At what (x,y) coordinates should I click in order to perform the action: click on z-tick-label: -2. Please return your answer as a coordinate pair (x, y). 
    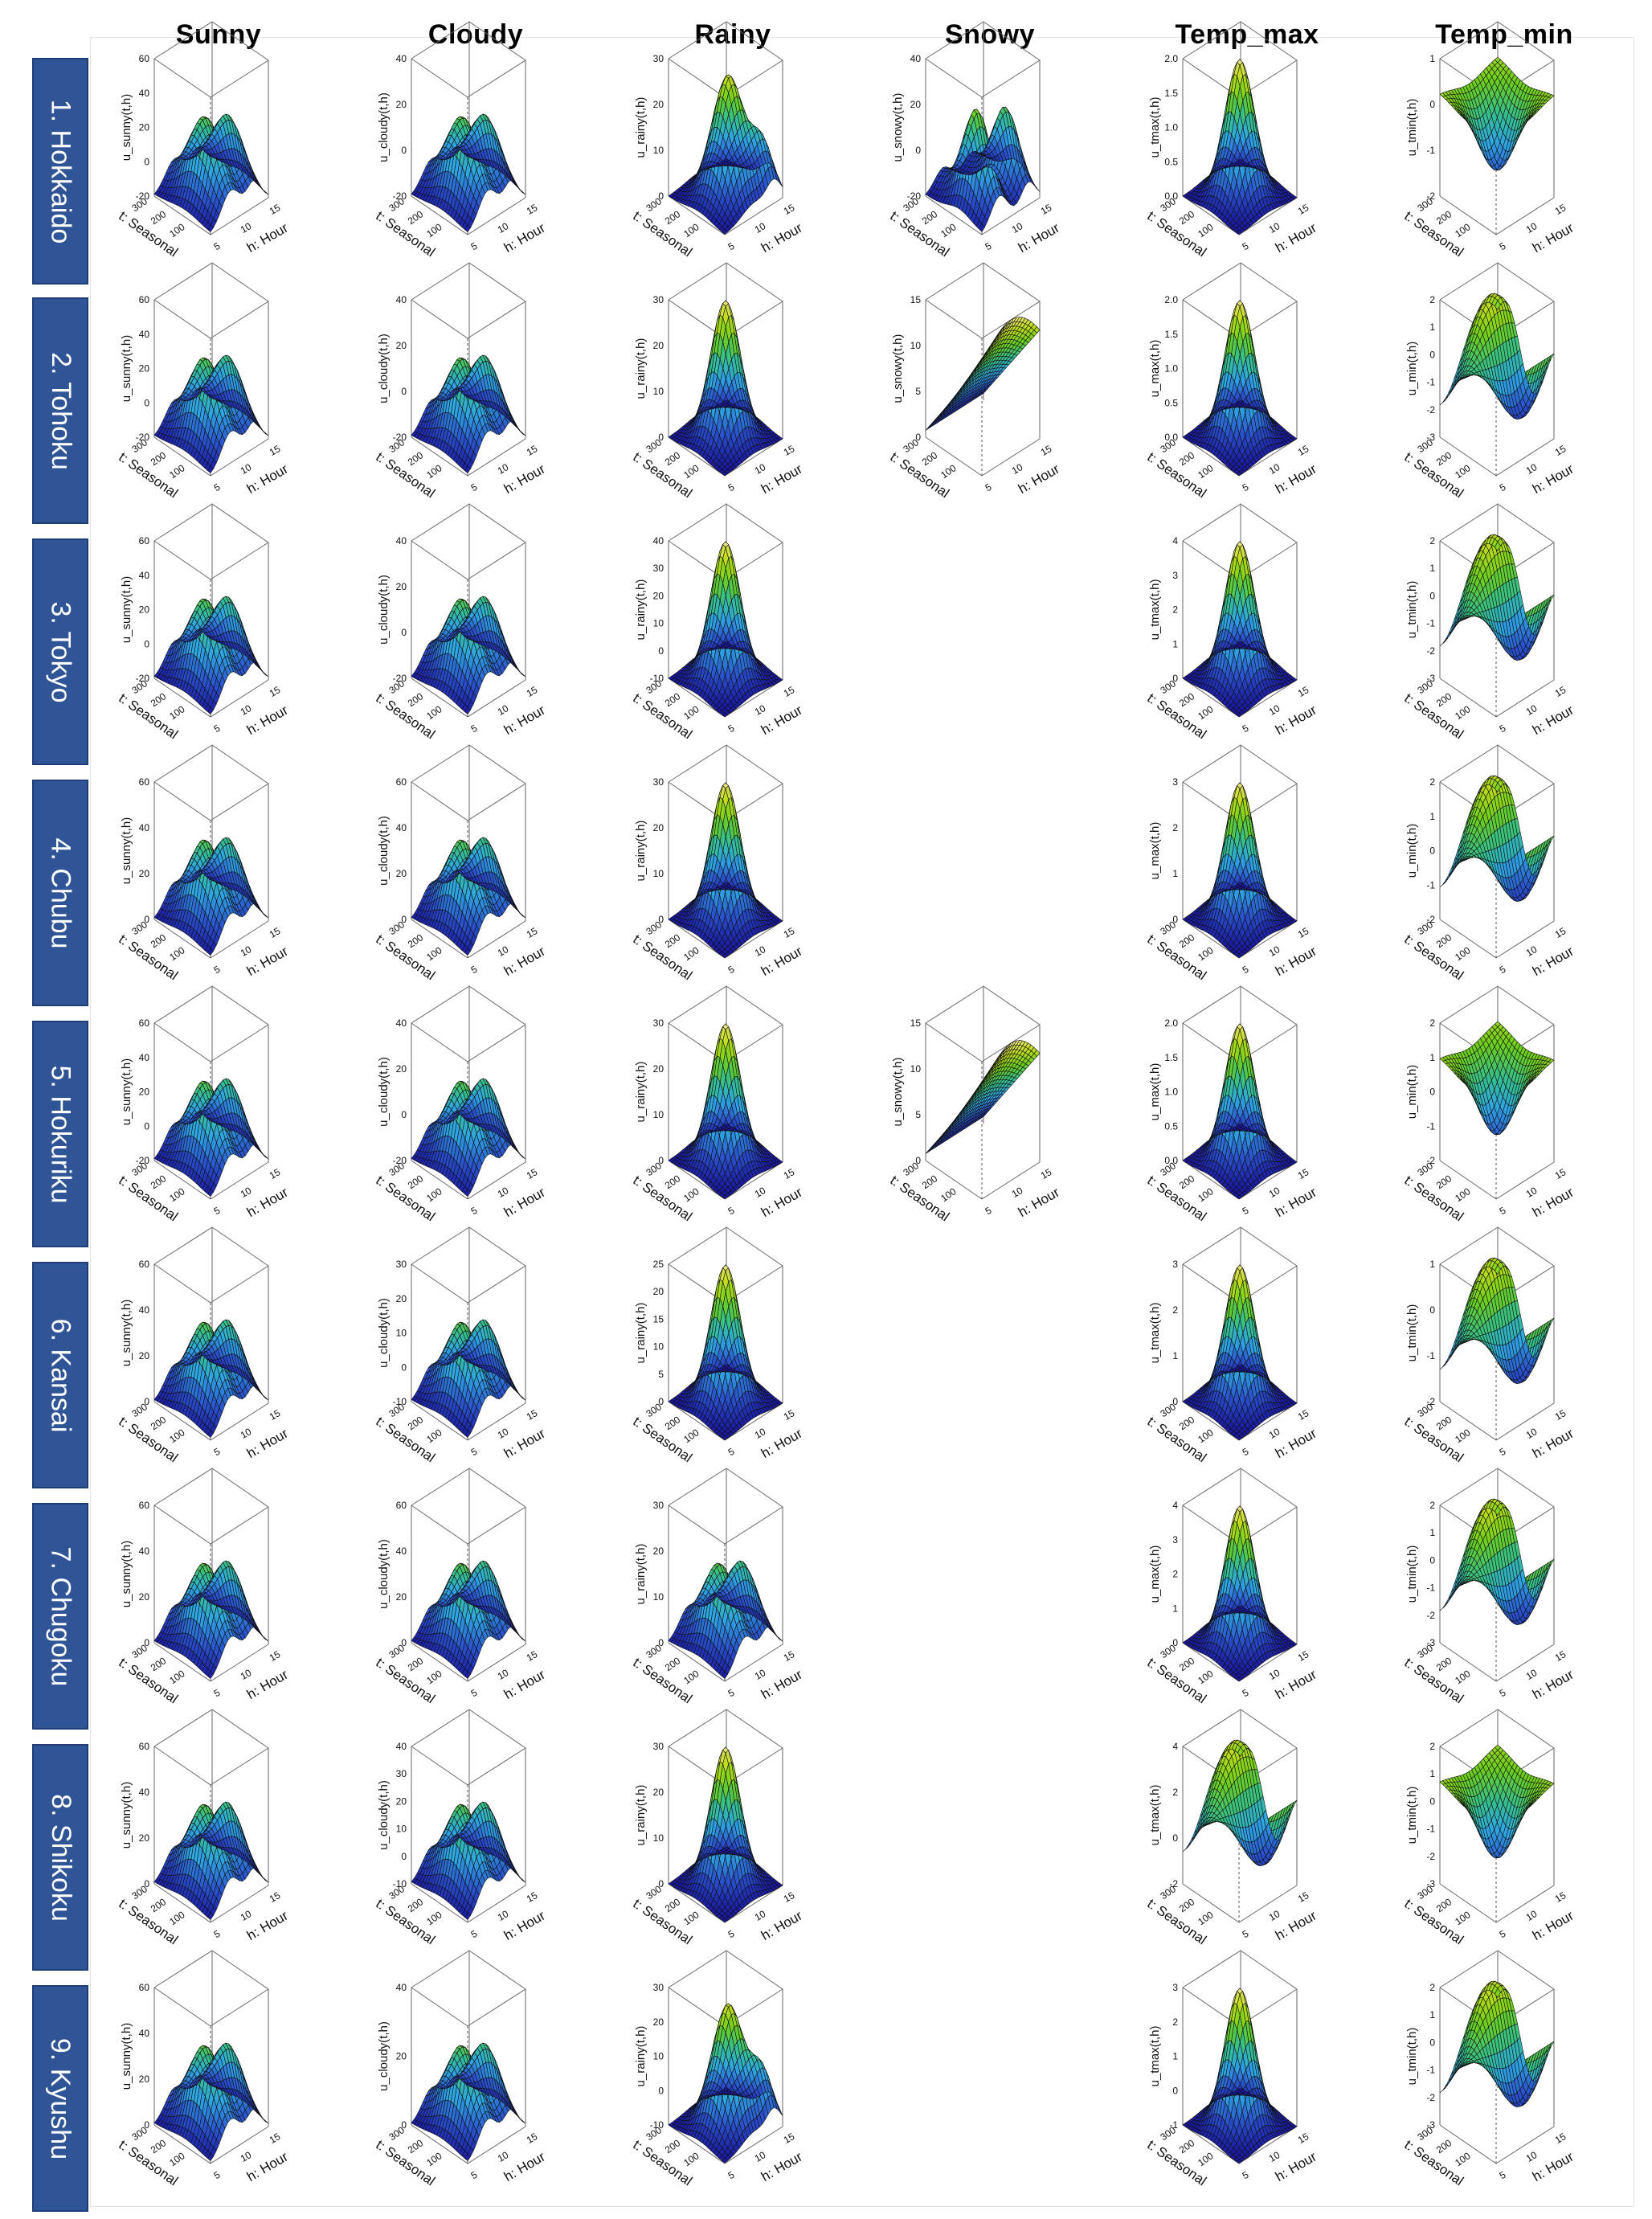
    Looking at the image, I should click on (1431, 196).